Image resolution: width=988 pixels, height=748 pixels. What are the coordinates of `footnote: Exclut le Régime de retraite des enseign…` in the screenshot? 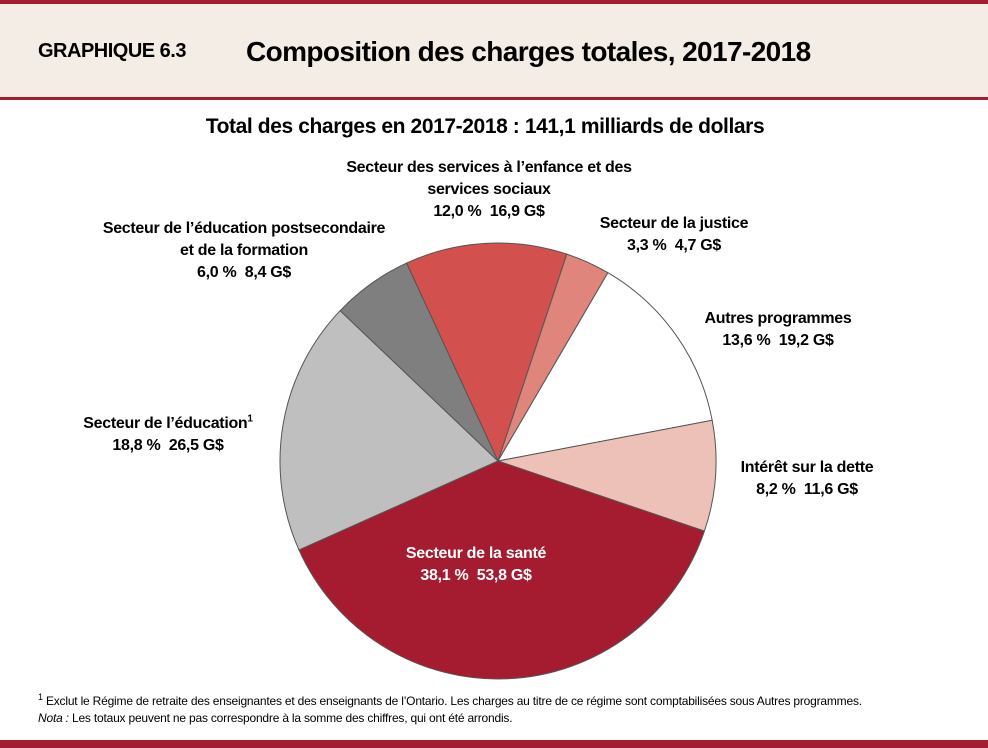 It's located at (453, 701).